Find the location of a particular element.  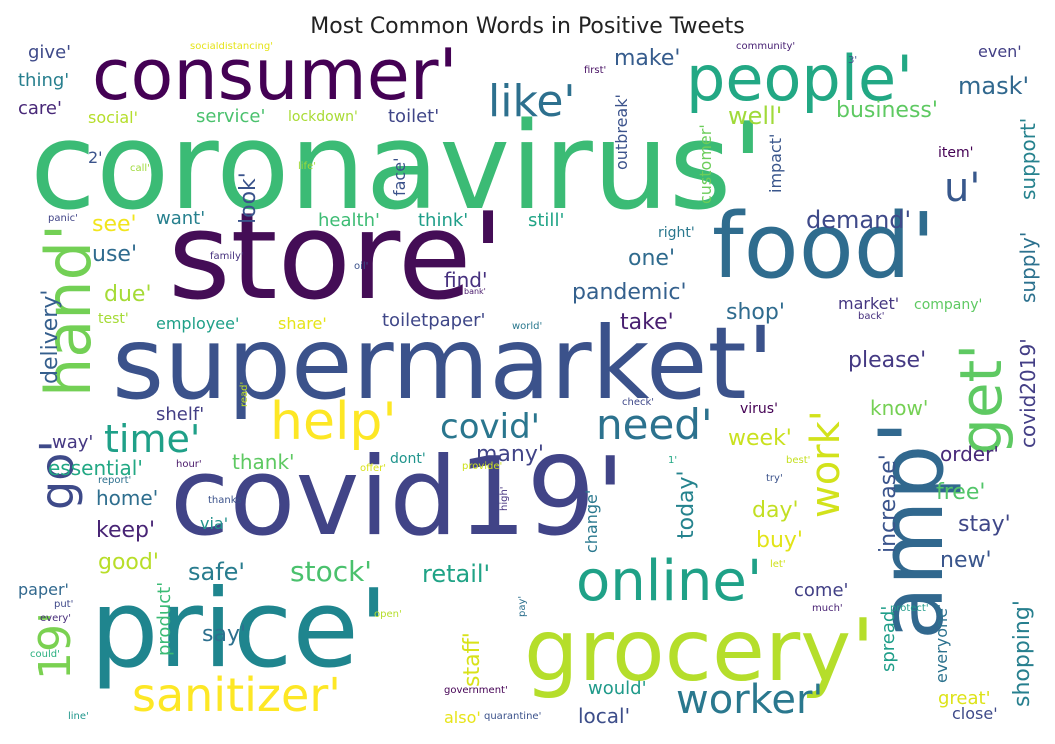

word-shop: shop' is located at coordinates (755, 312).